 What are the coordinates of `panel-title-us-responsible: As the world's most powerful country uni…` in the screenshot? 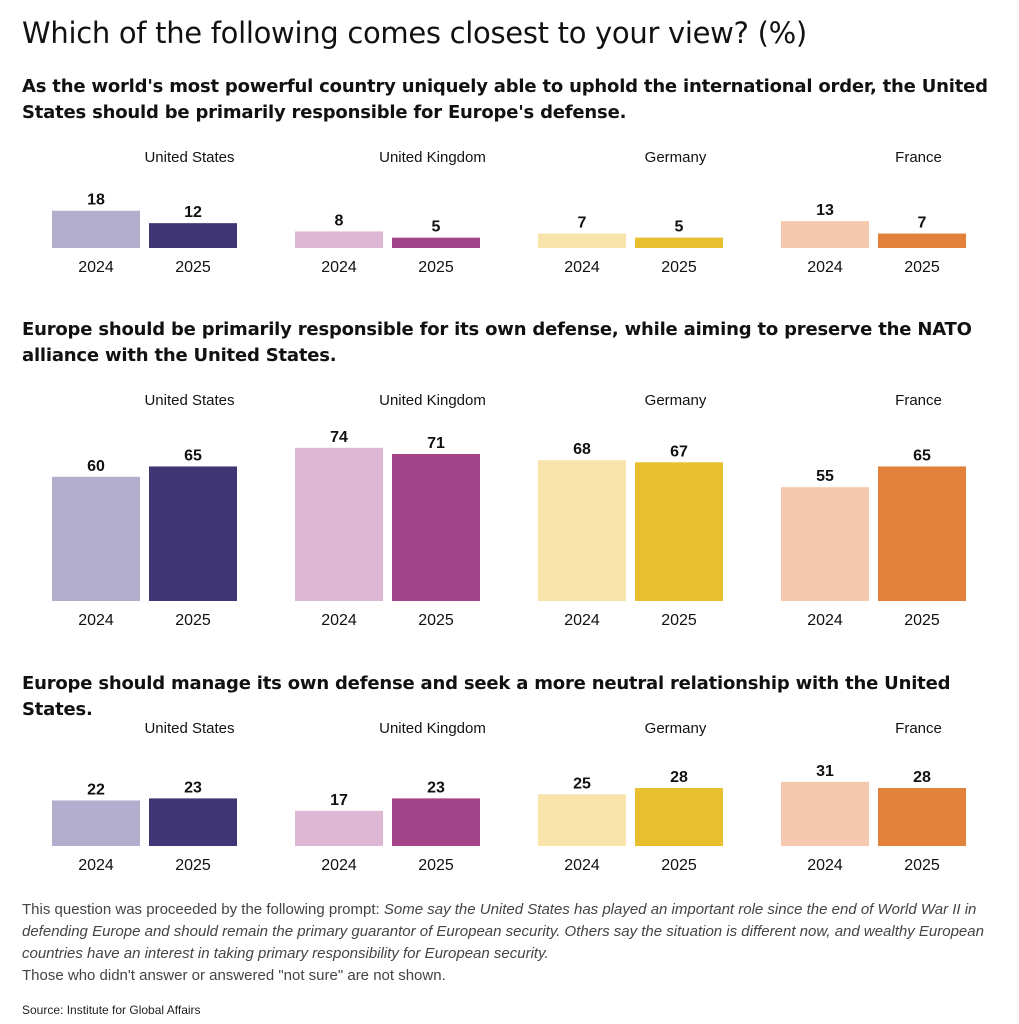 It's located at (505, 99).